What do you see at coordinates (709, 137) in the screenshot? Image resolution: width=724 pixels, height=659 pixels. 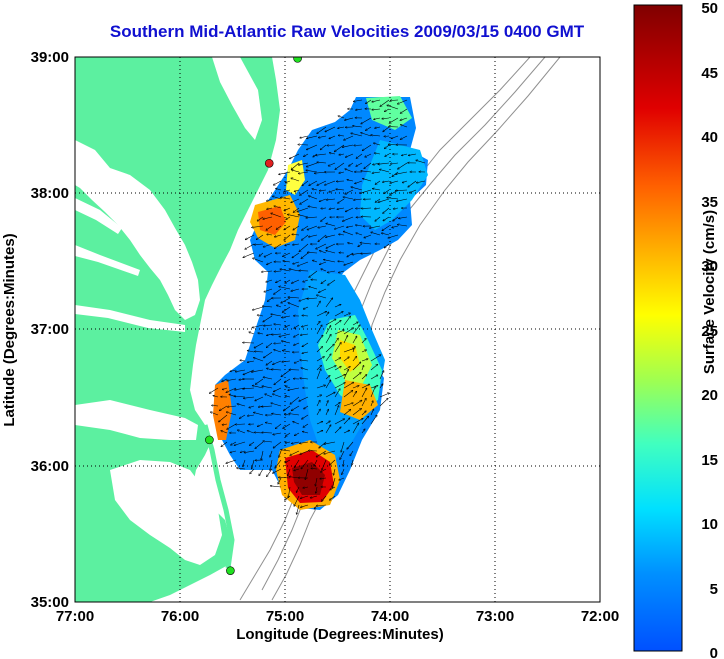 I see `colorbar-tick-label: 40` at bounding box center [709, 137].